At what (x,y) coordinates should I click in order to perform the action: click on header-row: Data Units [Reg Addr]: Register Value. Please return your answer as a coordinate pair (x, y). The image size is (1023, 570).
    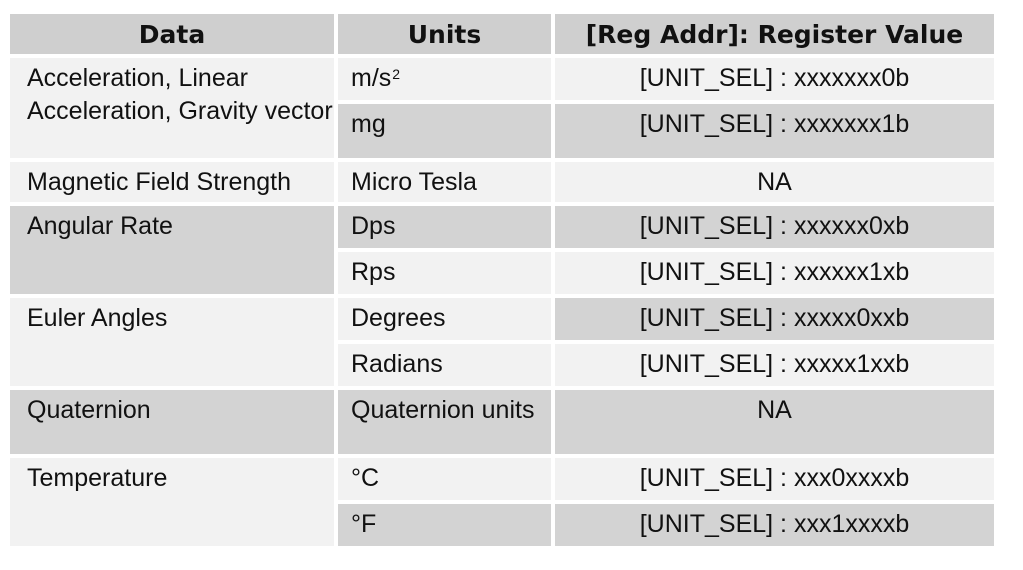
    Looking at the image, I should click on (502, 34).